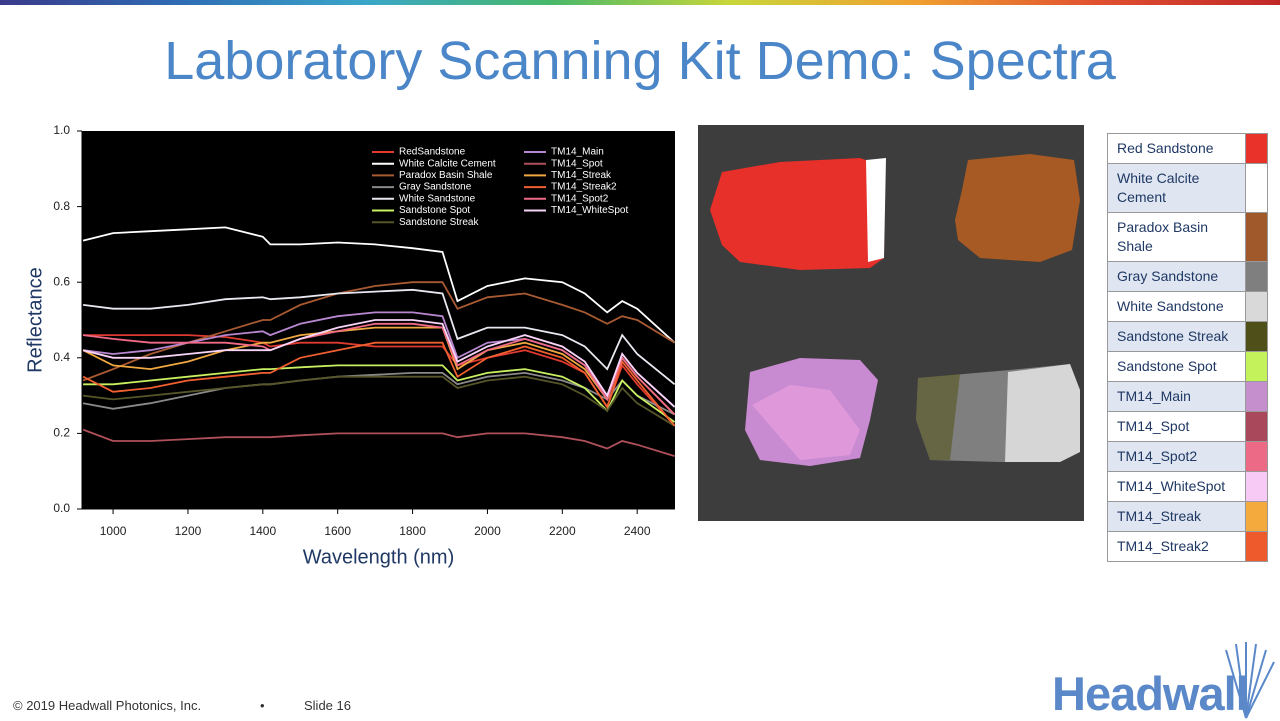  I want to click on legend-row-label: White Sandstone, so click(1177, 306).